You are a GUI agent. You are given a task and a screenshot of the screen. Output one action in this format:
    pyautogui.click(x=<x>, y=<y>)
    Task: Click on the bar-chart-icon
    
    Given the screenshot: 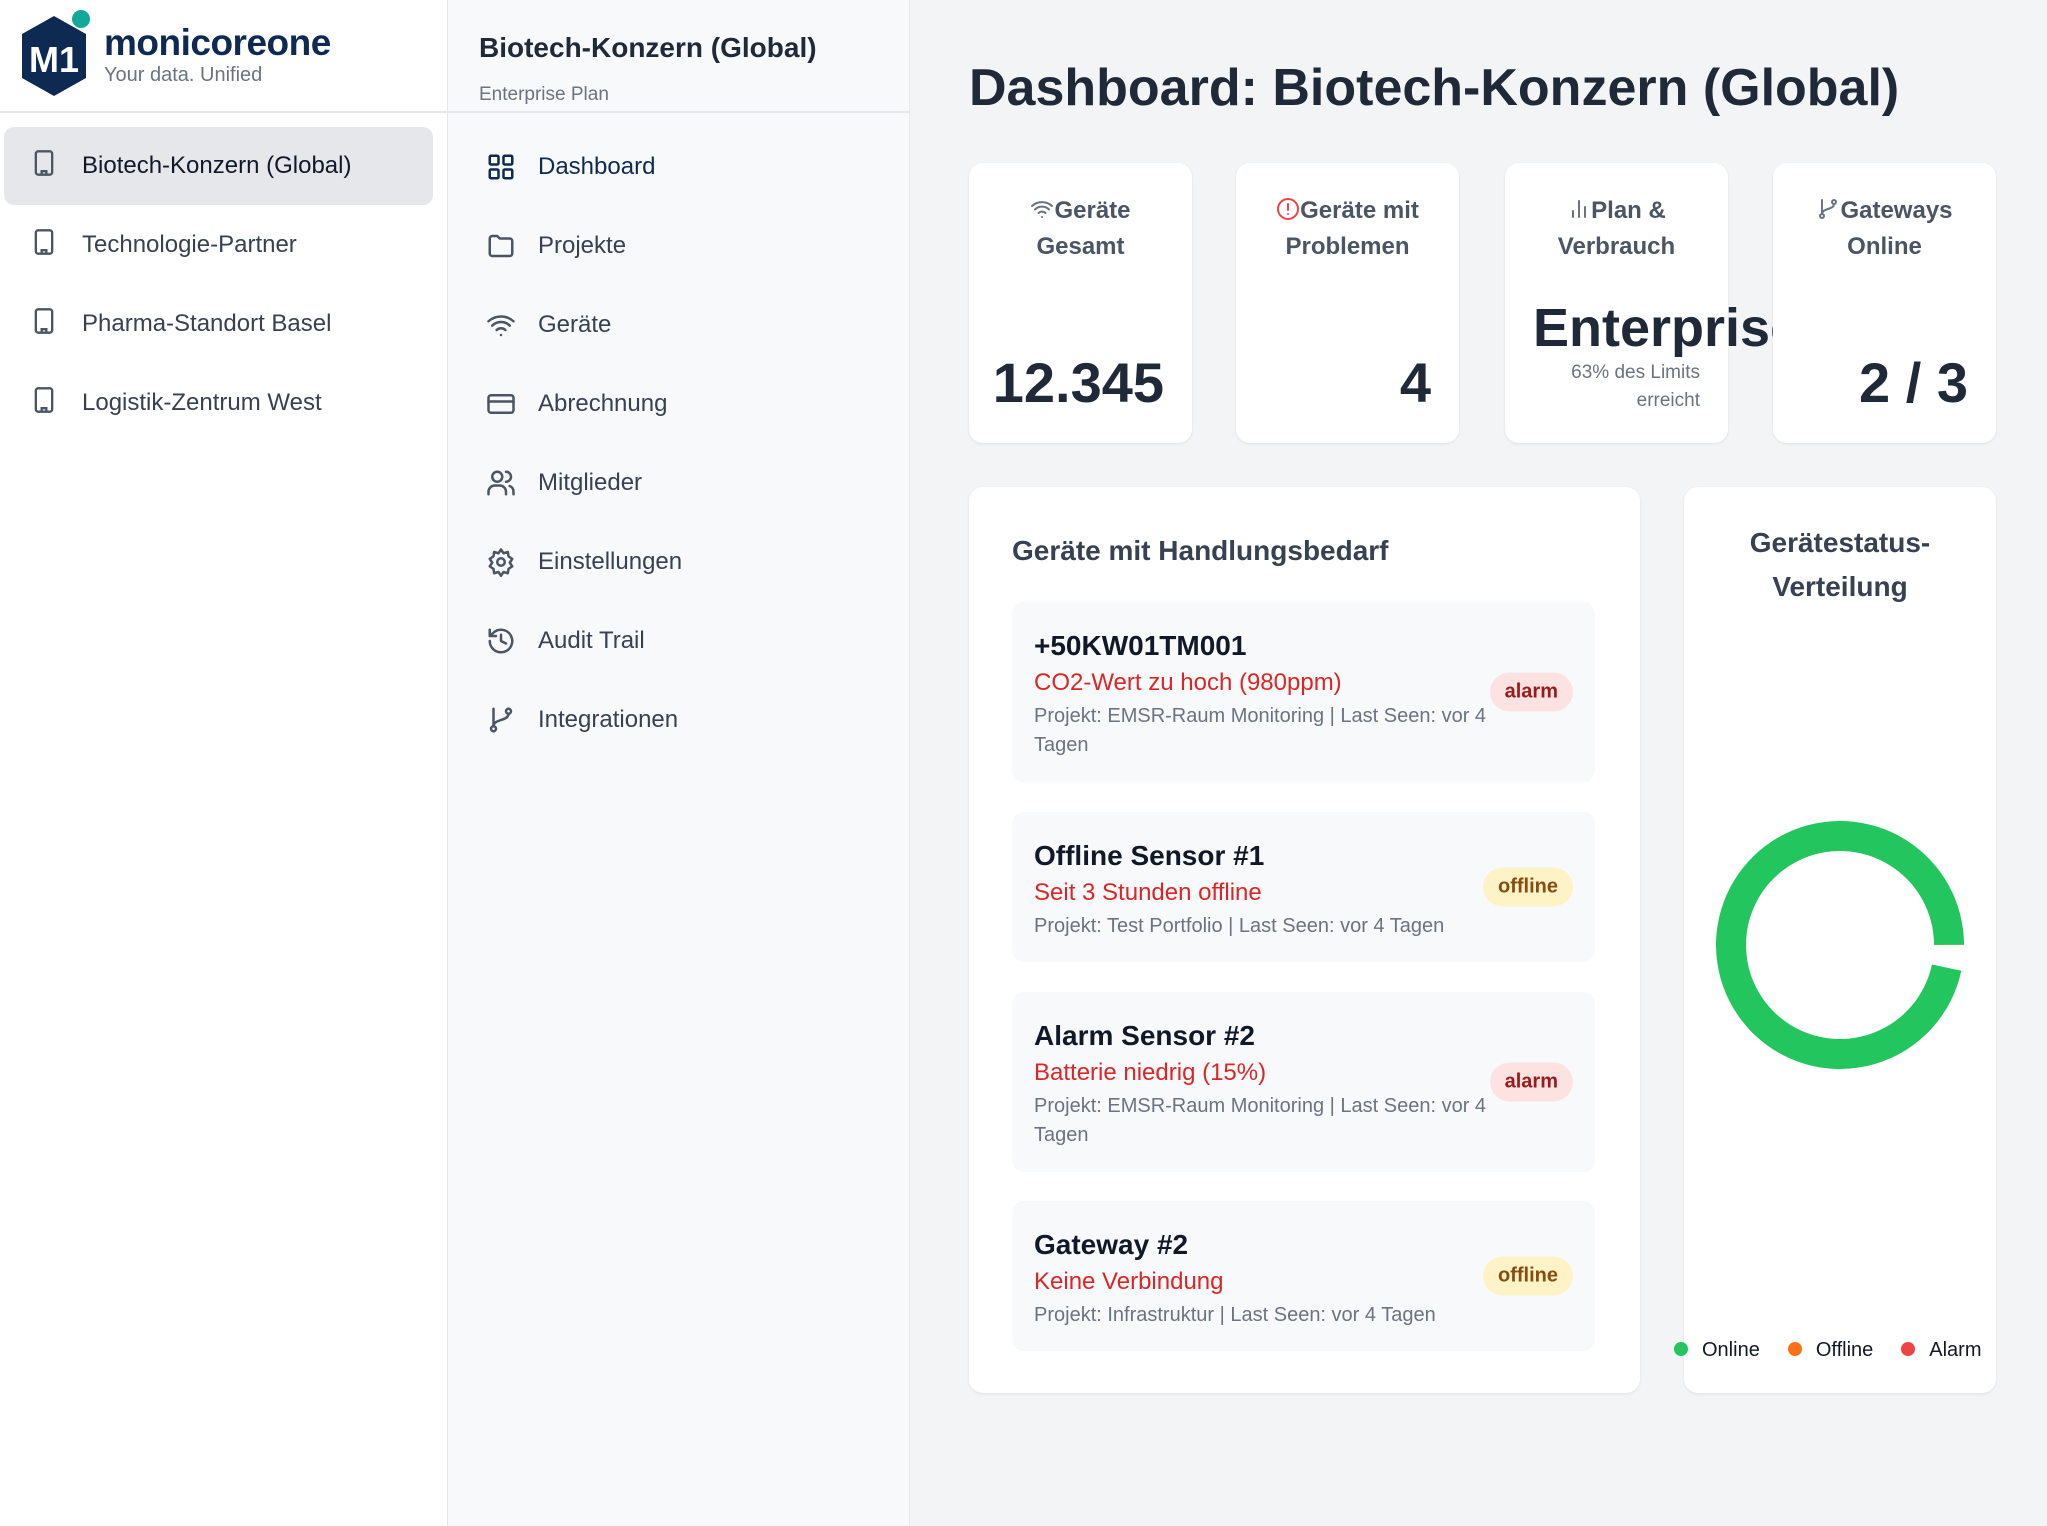 What is the action you would take?
    pyautogui.click(x=1579, y=209)
    